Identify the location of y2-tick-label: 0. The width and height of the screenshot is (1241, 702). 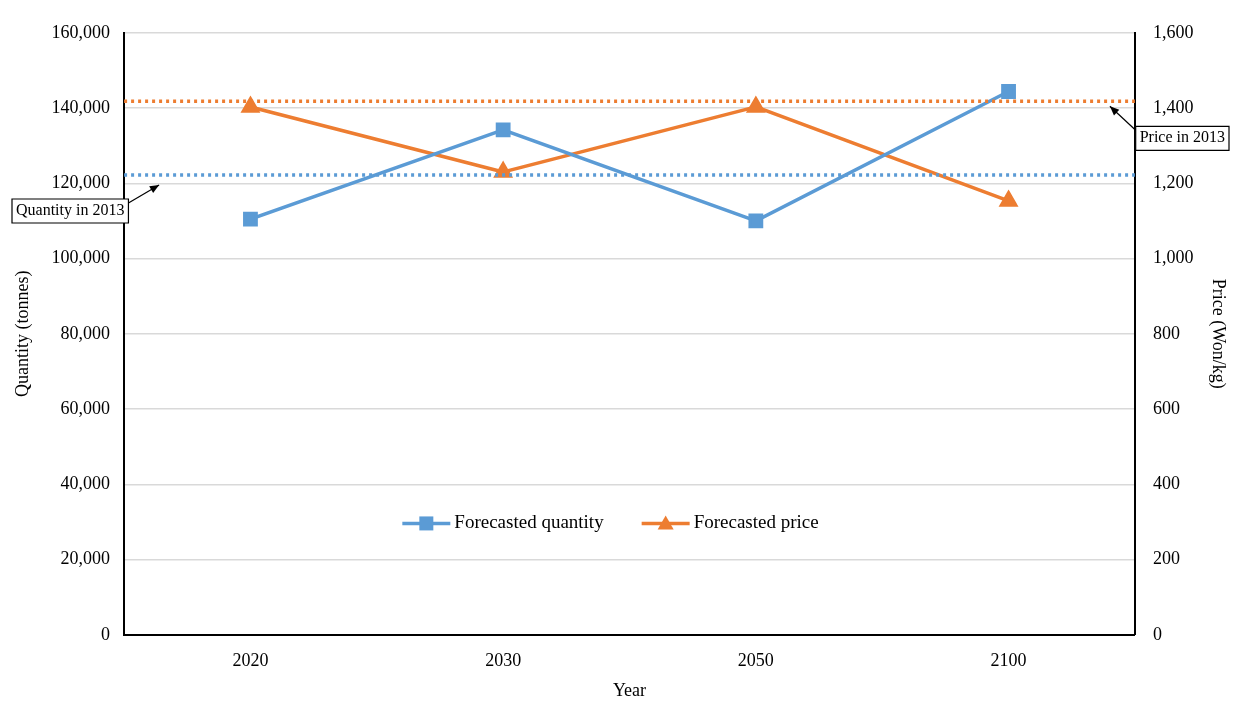
(1157, 633).